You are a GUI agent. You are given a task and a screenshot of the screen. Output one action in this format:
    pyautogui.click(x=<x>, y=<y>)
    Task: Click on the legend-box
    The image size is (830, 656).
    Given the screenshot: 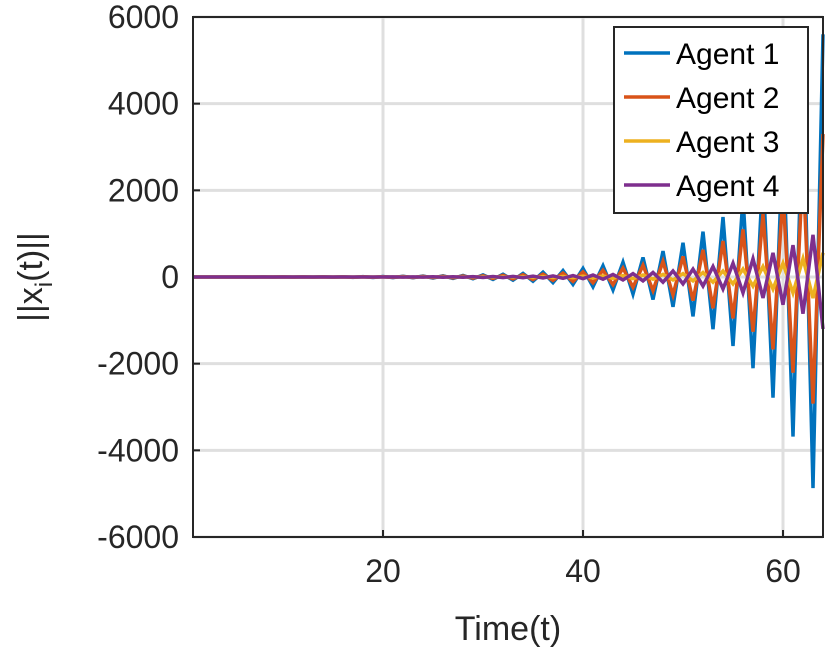 What is the action you would take?
    pyautogui.click(x=711, y=120)
    